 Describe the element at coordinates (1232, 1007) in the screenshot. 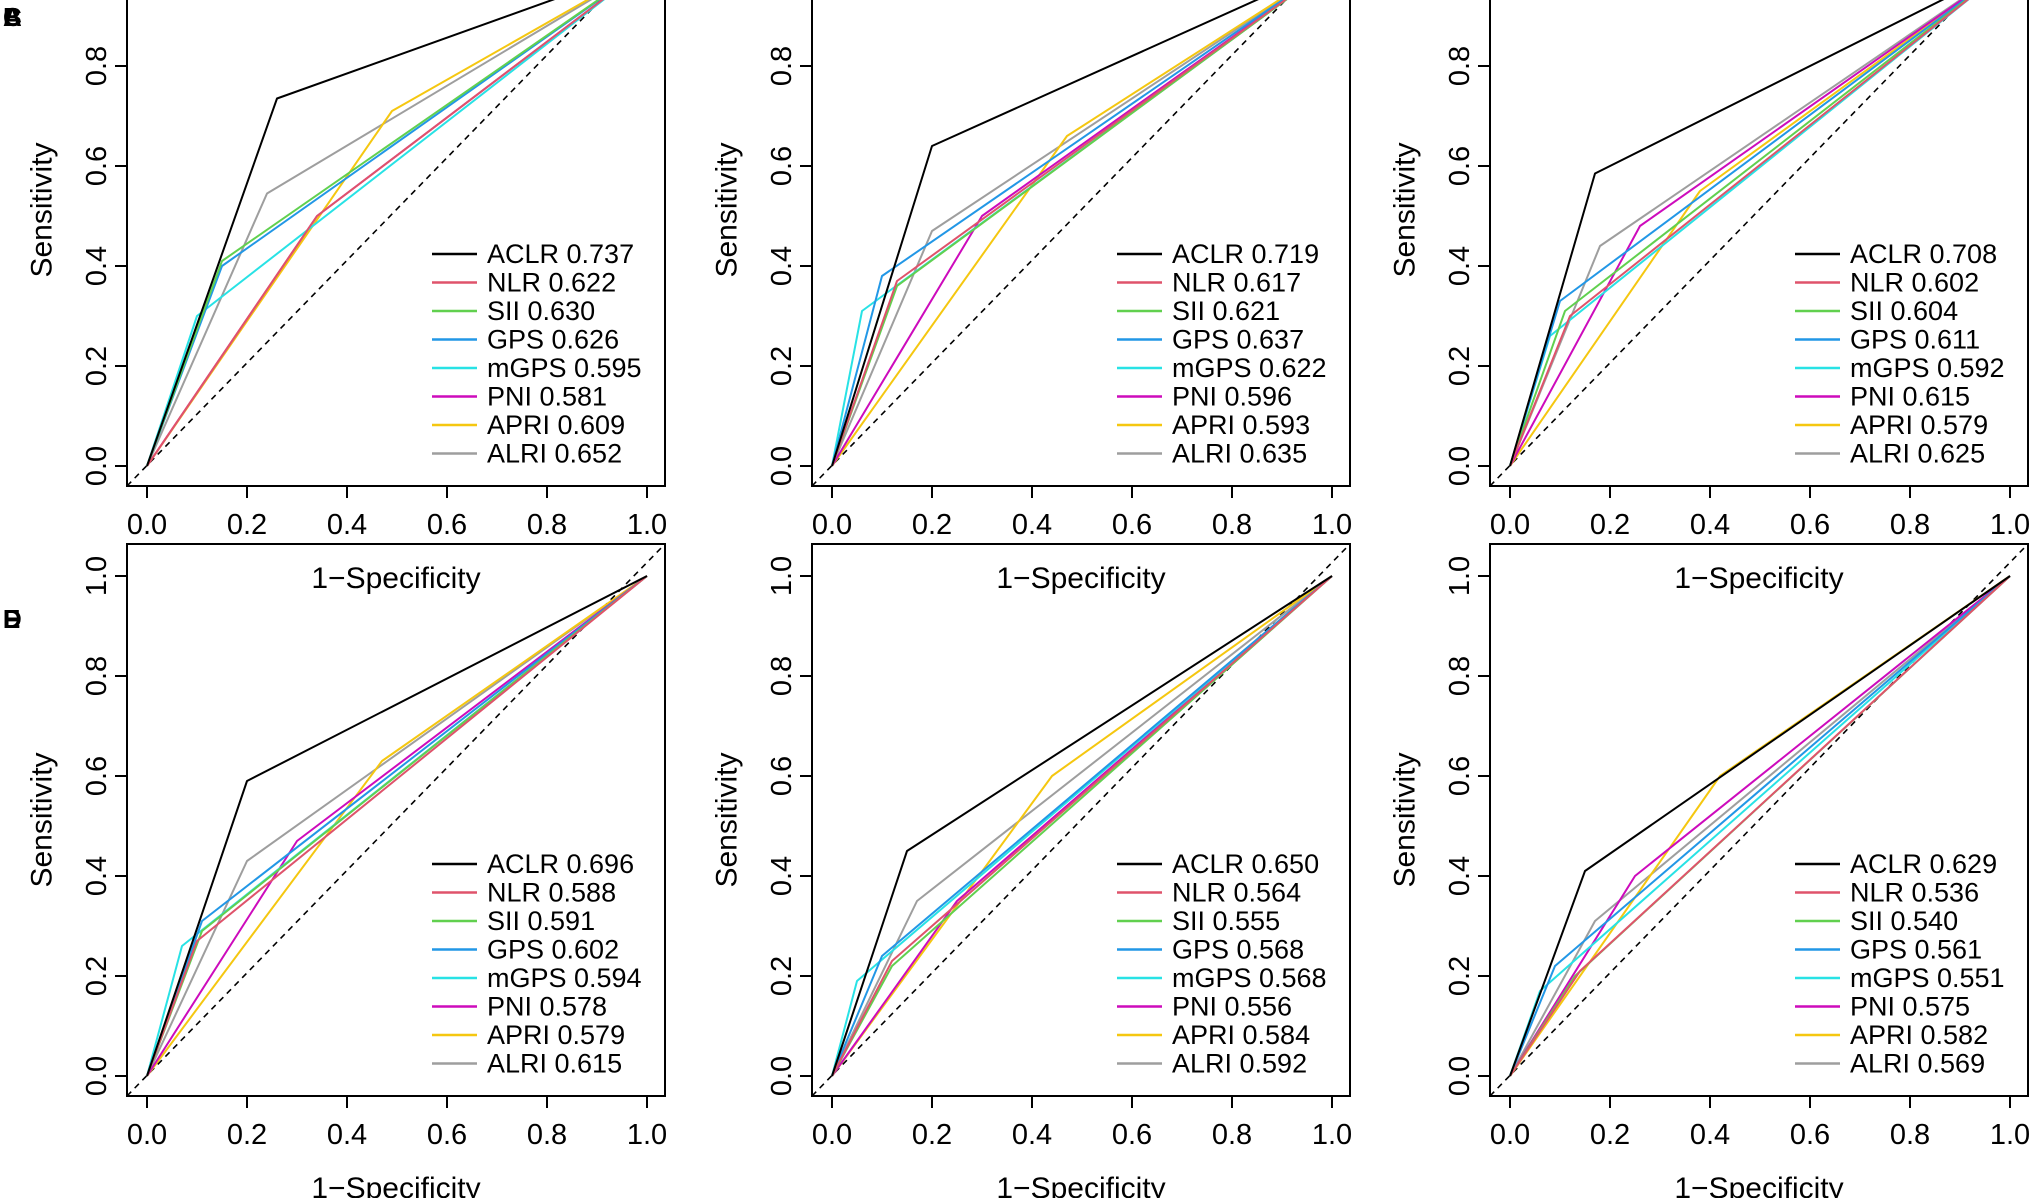

I see `legend-label-pni: PNI 0.556` at that location.